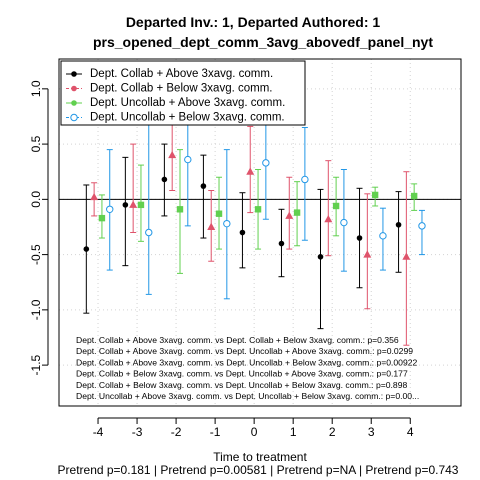 This screenshot has width=480, height=480. What do you see at coordinates (181, 89) in the screenshot?
I see `legend-label-1: Dept. Collab + Below 3xavg. comm.` at bounding box center [181, 89].